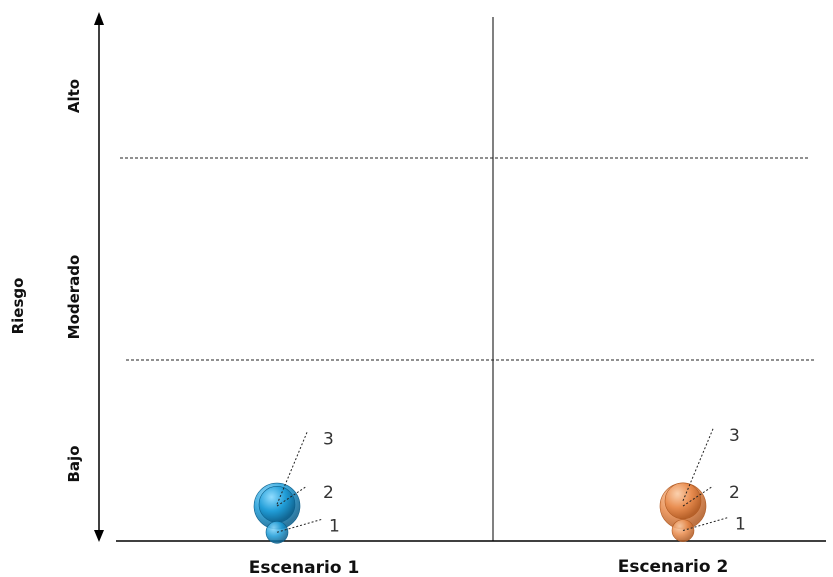  I want to click on bubble-label-2-3: 3, so click(734, 436).